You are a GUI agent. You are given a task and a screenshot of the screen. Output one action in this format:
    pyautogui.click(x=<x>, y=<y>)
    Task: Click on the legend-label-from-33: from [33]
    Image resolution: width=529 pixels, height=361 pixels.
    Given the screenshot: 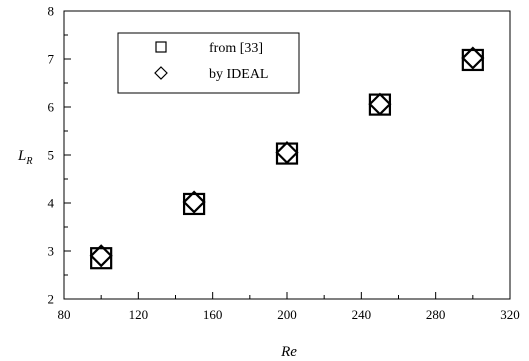 What is the action you would take?
    pyautogui.click(x=236, y=48)
    